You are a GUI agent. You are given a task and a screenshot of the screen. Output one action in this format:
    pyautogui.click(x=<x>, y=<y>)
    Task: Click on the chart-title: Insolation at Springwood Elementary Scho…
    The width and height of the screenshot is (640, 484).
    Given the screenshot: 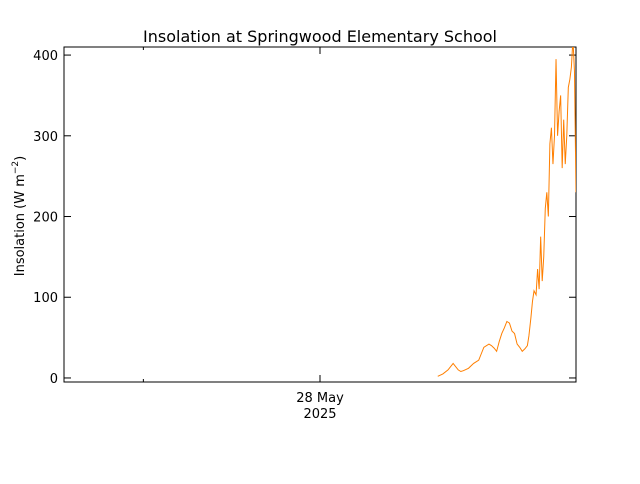 What is the action you would take?
    pyautogui.click(x=320, y=36)
    